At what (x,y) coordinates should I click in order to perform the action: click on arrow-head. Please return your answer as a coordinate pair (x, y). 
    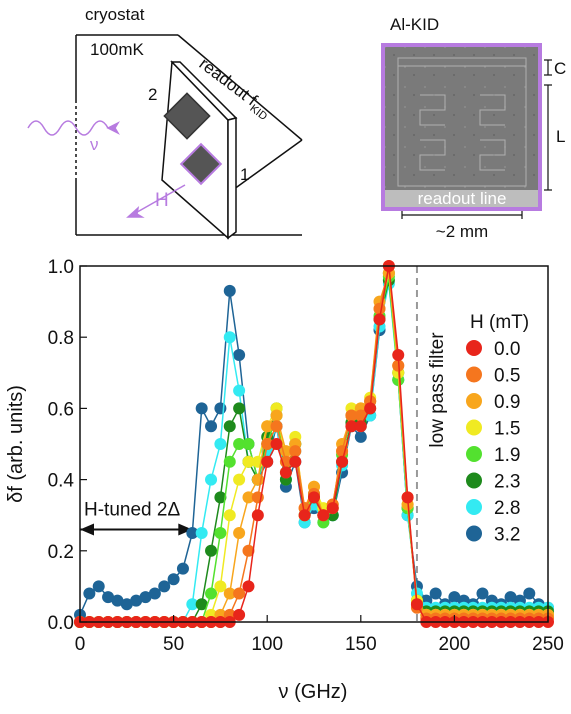
    Looking at the image, I should click on (185, 529).